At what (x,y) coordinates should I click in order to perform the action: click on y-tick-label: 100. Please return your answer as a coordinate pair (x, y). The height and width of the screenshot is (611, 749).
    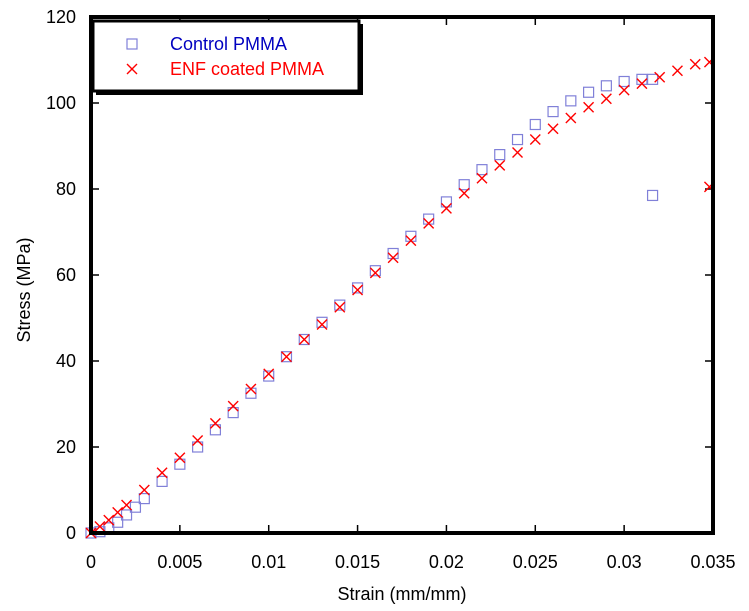
    Looking at the image, I should click on (61, 103).